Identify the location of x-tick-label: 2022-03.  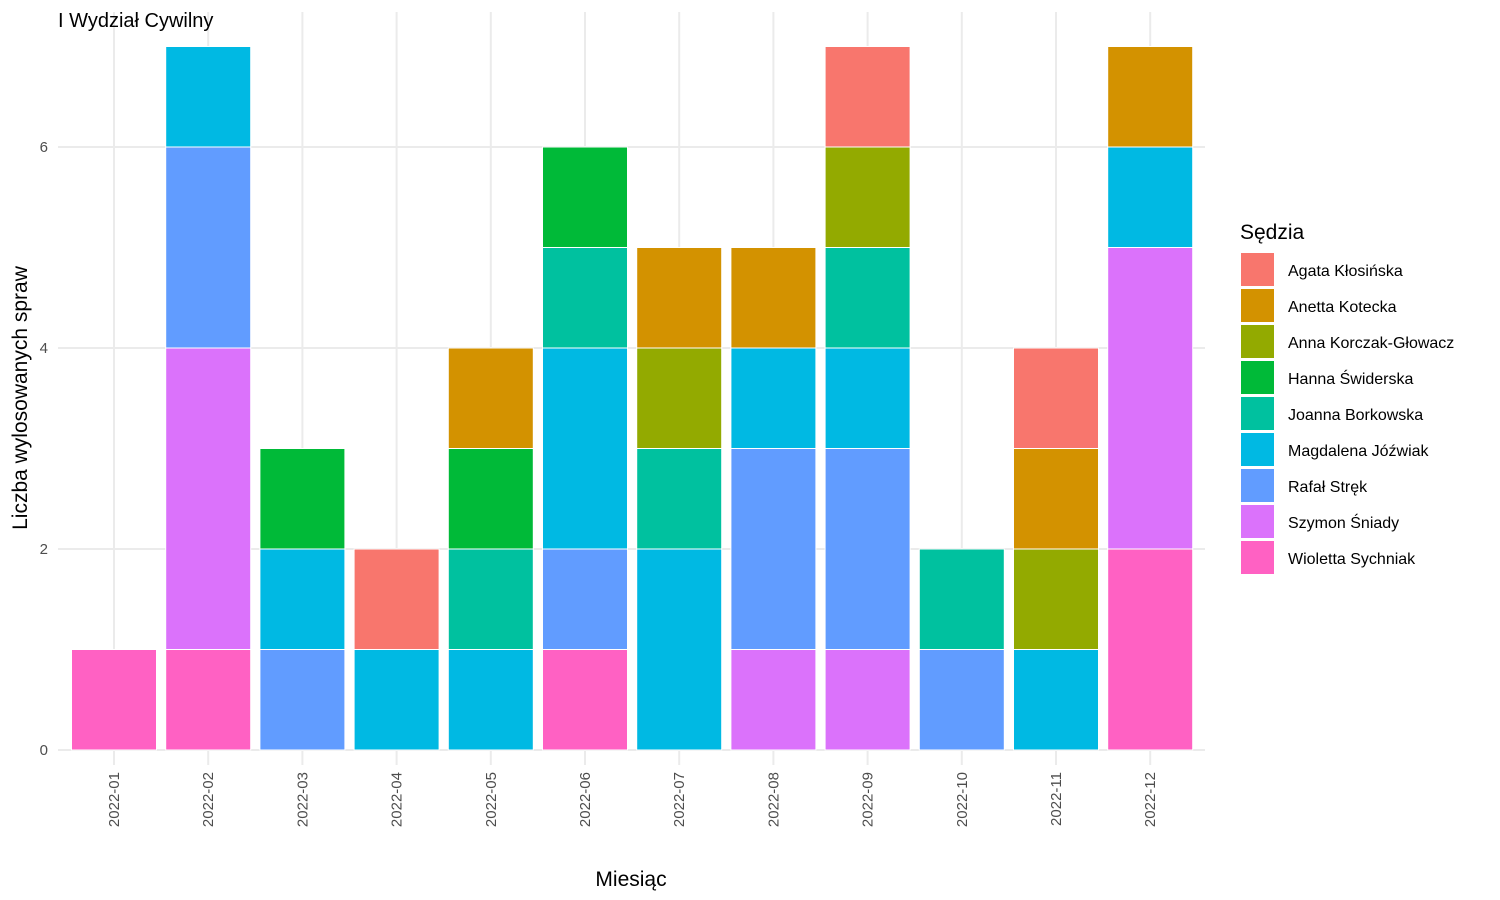
(302, 799).